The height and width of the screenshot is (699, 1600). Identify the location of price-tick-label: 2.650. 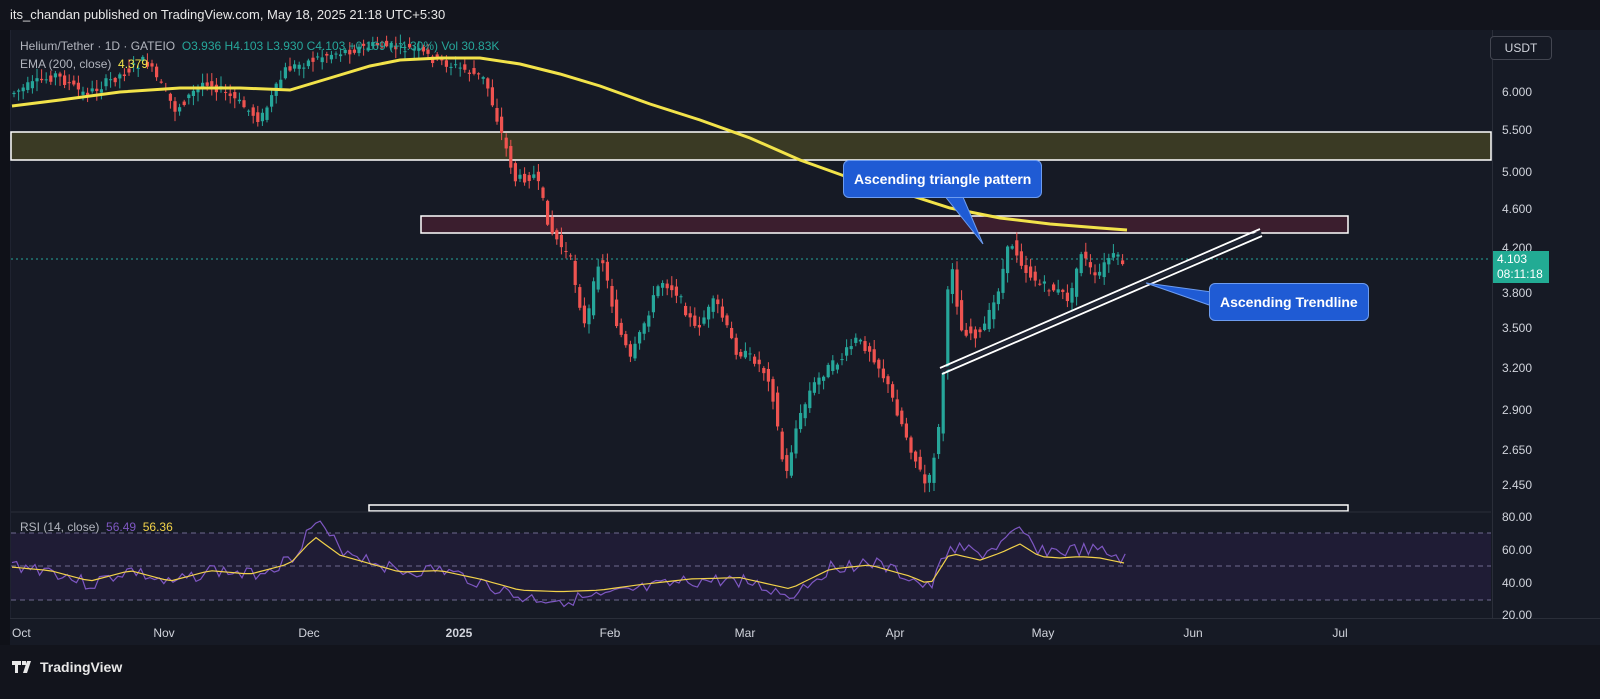
(1517, 450).